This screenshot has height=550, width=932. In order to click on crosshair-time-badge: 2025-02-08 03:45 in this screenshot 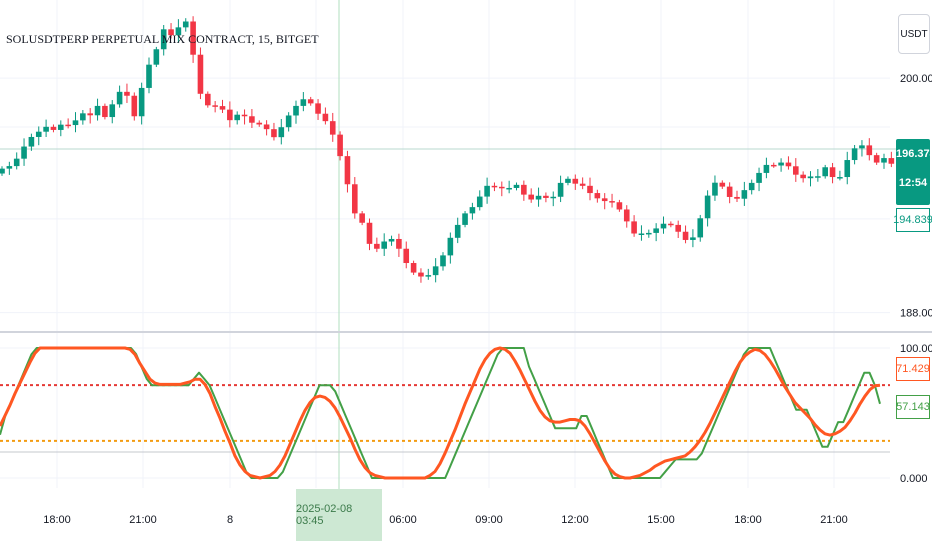, I will do `click(339, 515)`.